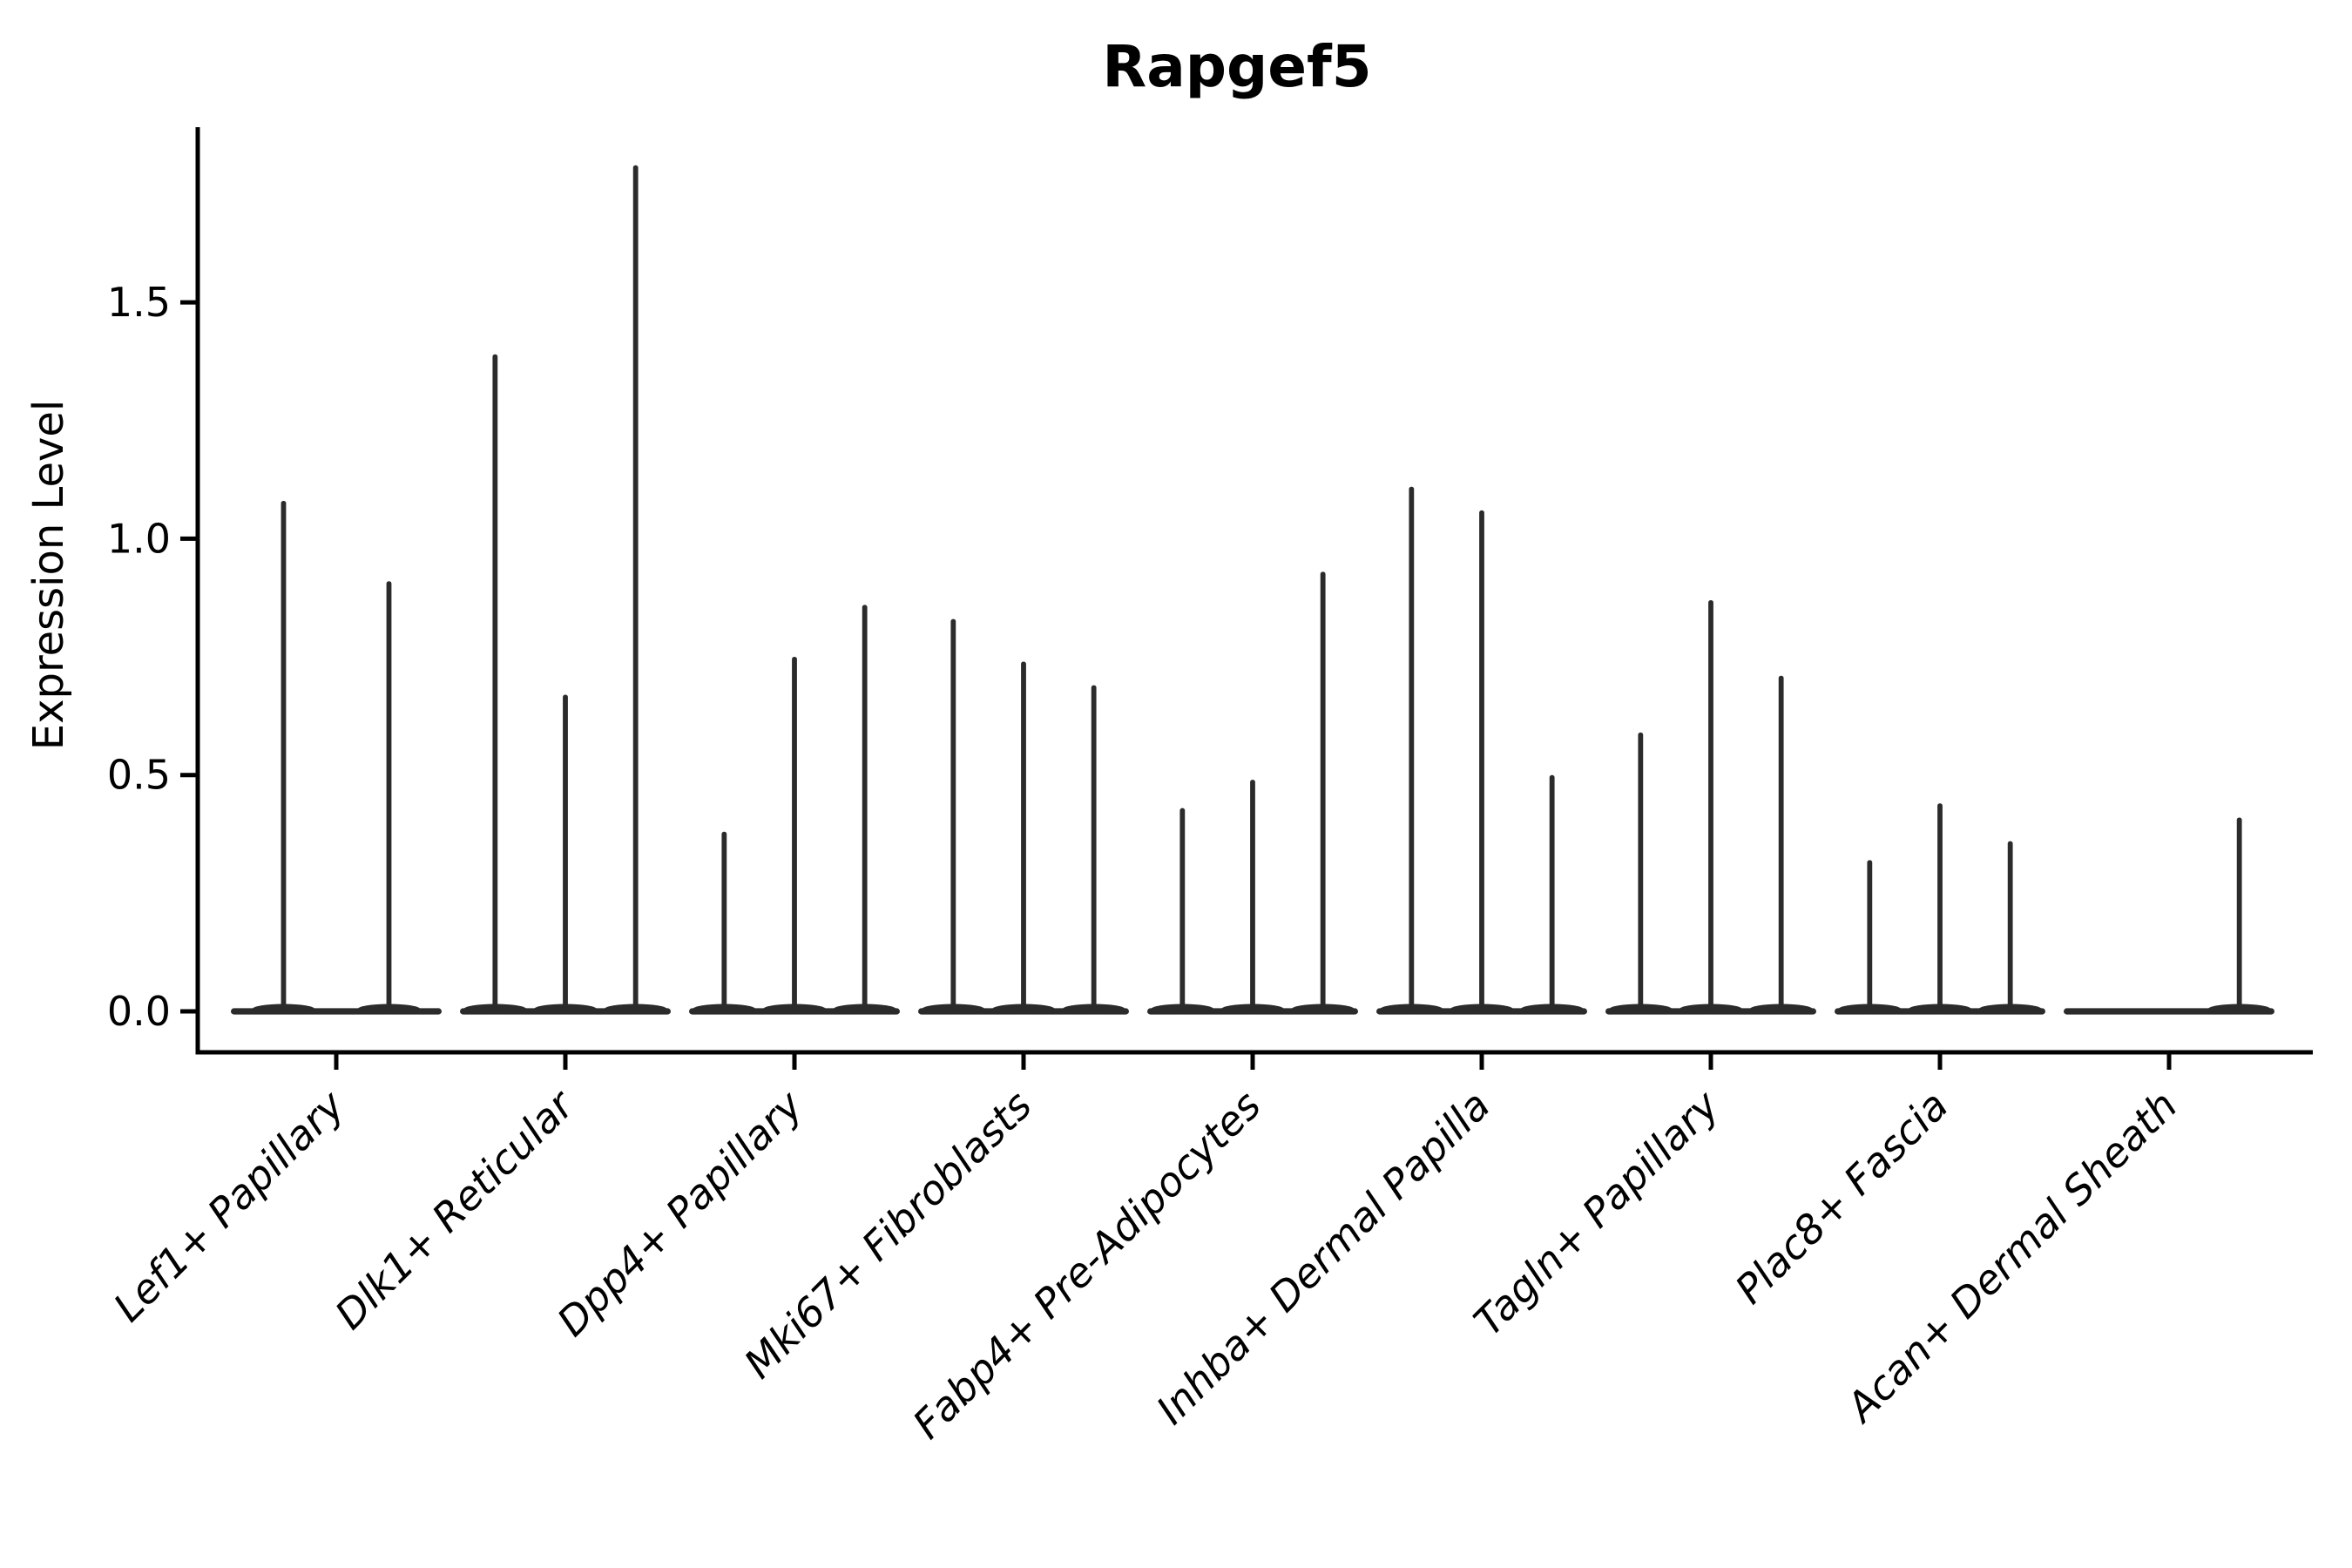 The image size is (2352, 1568). What do you see at coordinates (48, 575) in the screenshot?
I see `y-axis-label: Expression Level` at bounding box center [48, 575].